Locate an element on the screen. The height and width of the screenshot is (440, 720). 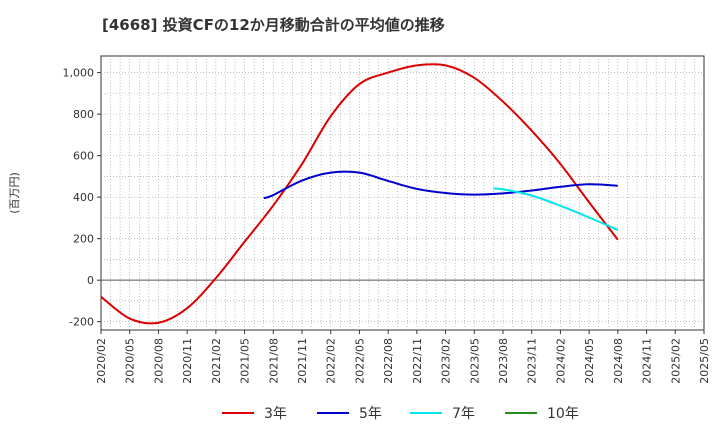
x-tick-label: 2023/02 is located at coordinates (446, 361).